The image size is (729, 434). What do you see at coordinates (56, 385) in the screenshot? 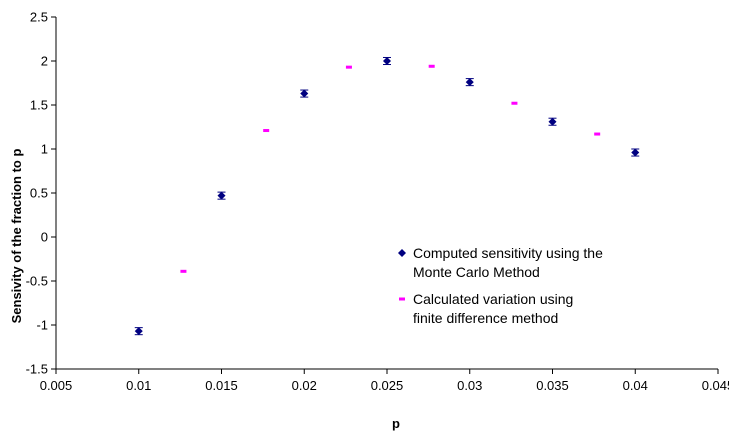
I see `x-tick-label: 0.005` at bounding box center [56, 385].